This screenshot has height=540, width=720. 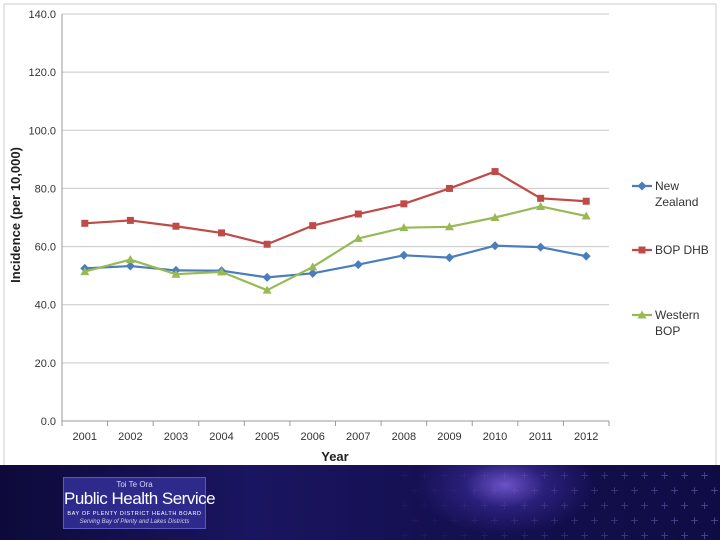 I want to click on x-tick-label: 2007, so click(x=358, y=437).